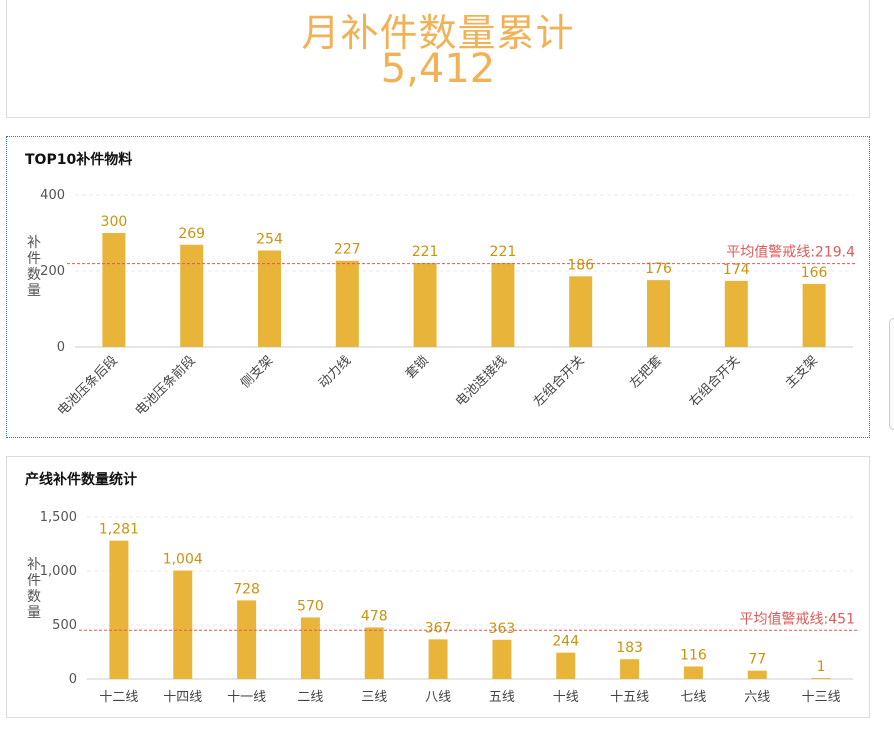  I want to click on x-tick-label: 电池压条前段, so click(165, 386).